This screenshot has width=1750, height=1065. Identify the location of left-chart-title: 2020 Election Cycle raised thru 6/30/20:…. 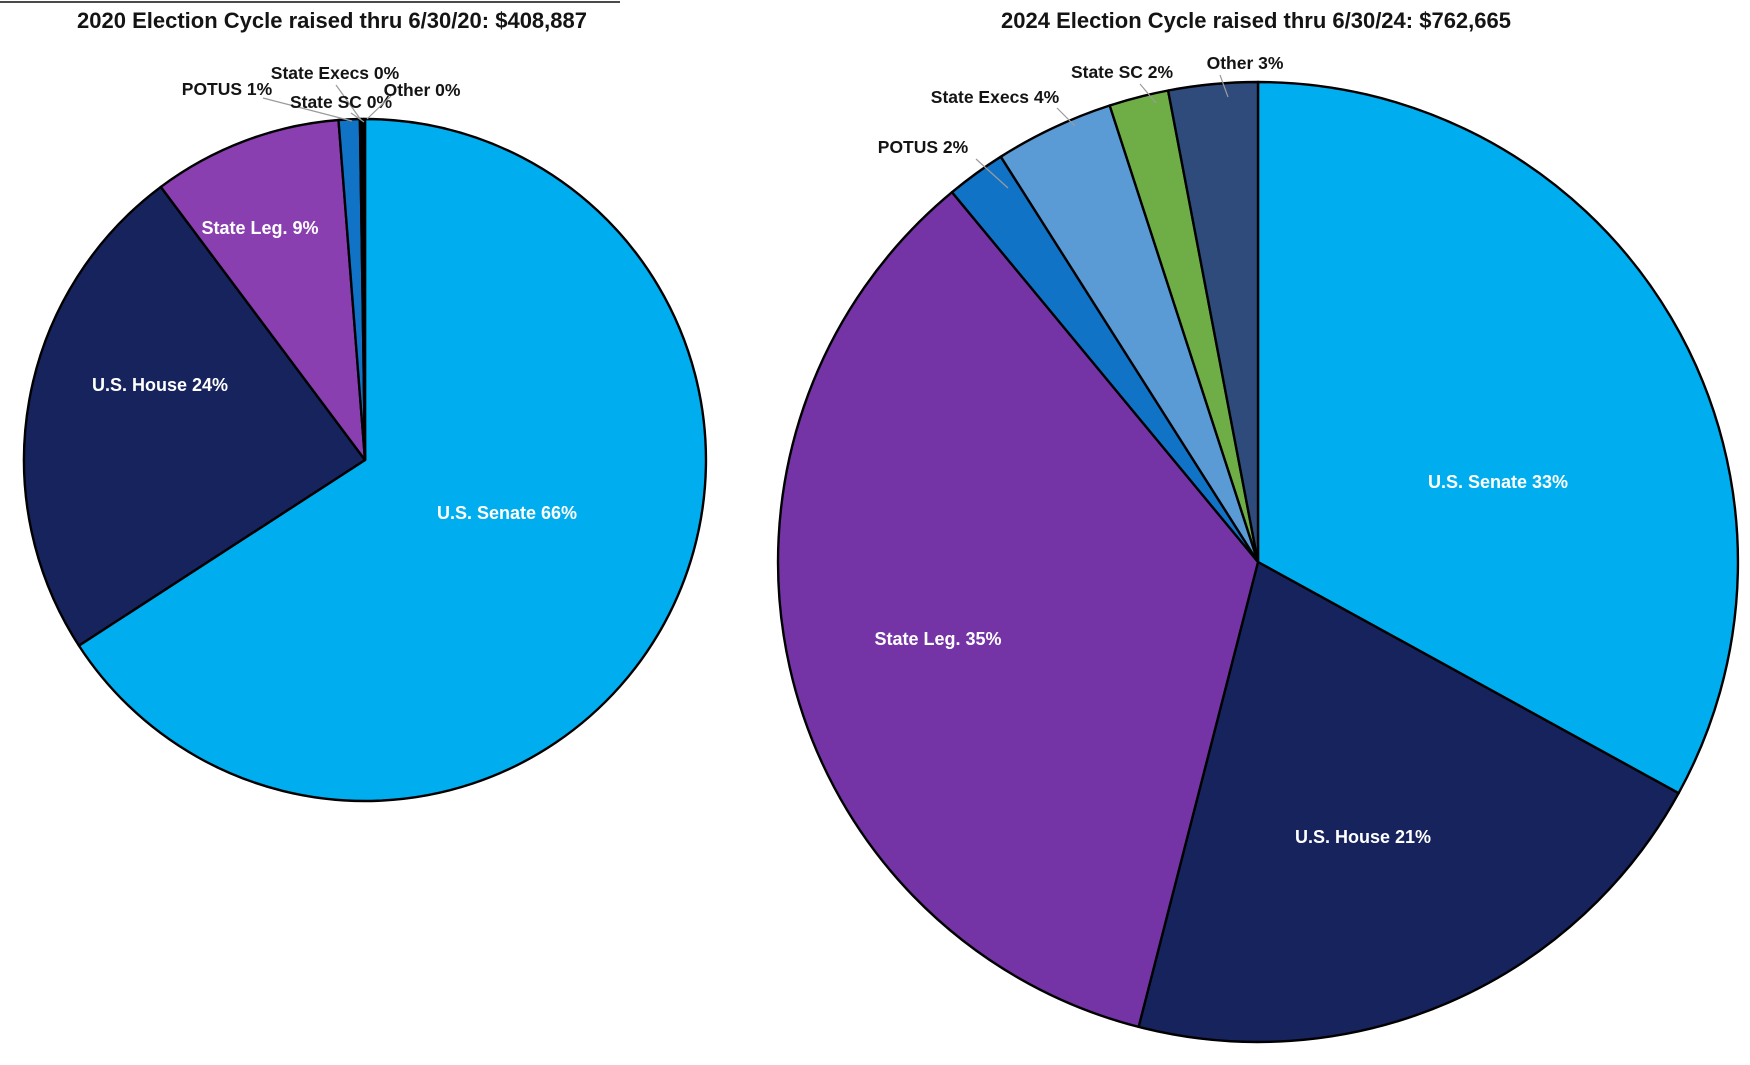
(332, 20).